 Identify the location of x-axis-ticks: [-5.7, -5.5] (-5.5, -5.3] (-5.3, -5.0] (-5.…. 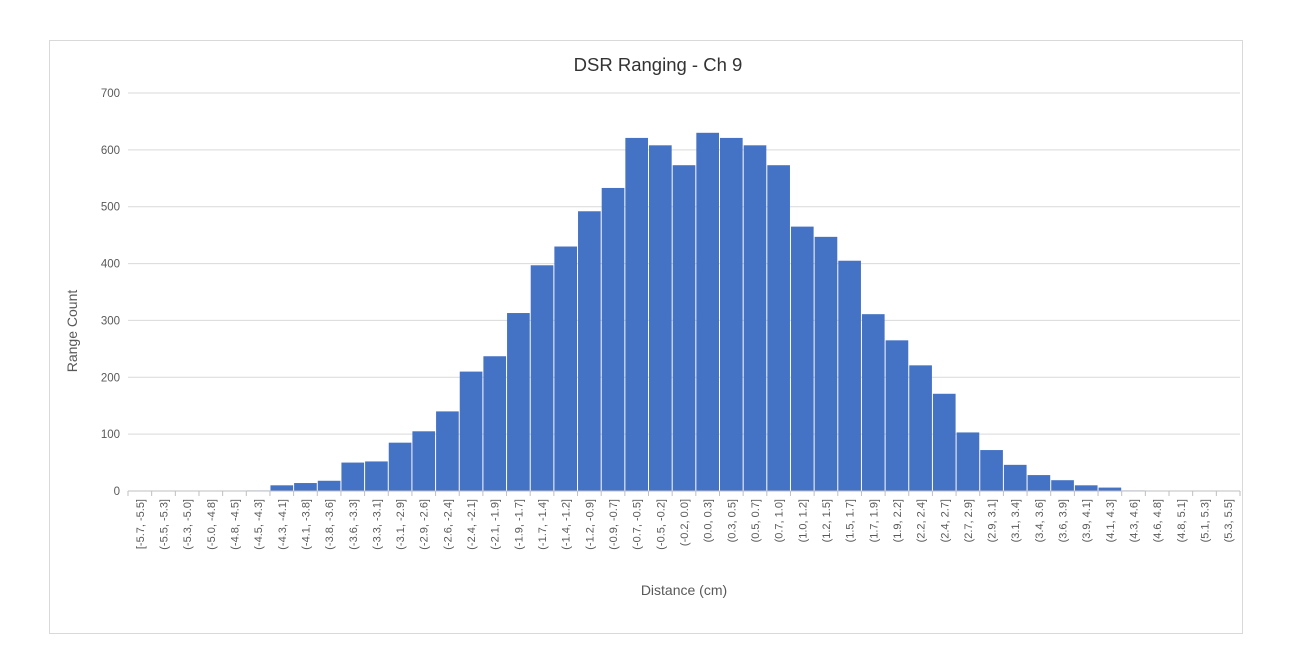
(684, 520).